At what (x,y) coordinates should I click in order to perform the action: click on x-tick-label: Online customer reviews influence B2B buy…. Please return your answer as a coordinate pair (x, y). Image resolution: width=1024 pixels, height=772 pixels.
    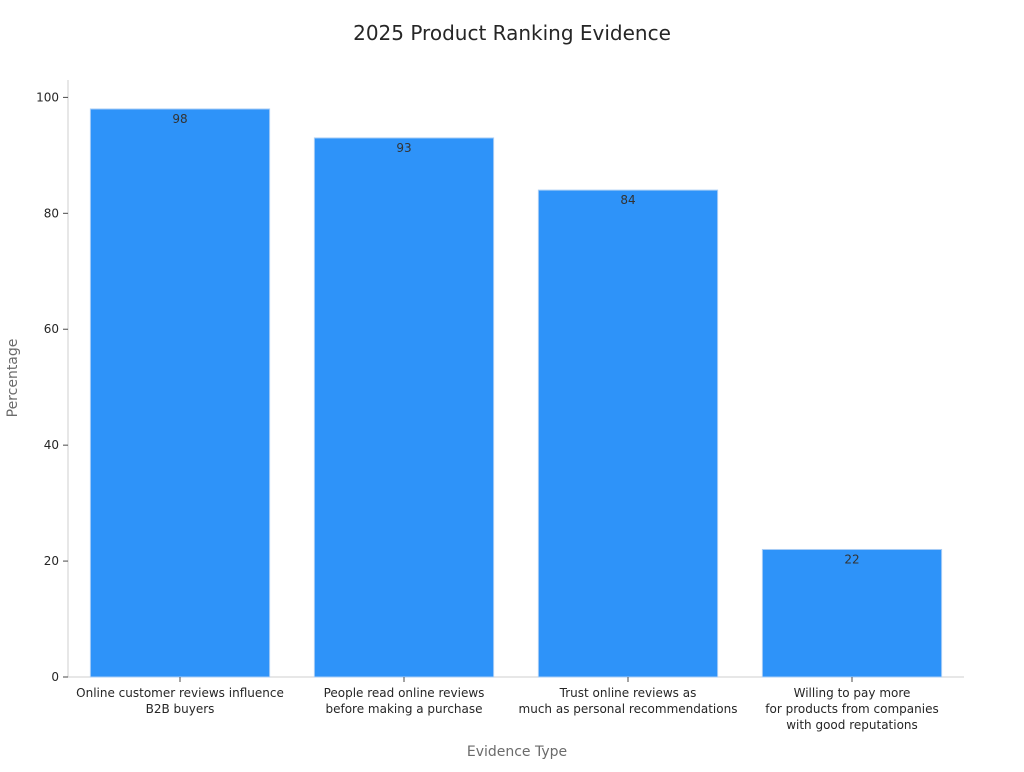
    Looking at the image, I should click on (180, 701).